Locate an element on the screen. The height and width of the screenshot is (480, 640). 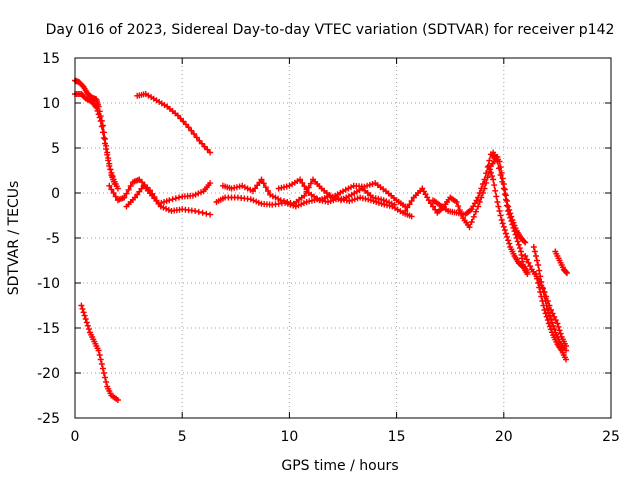
x-tick-label: 25 is located at coordinates (611, 437).